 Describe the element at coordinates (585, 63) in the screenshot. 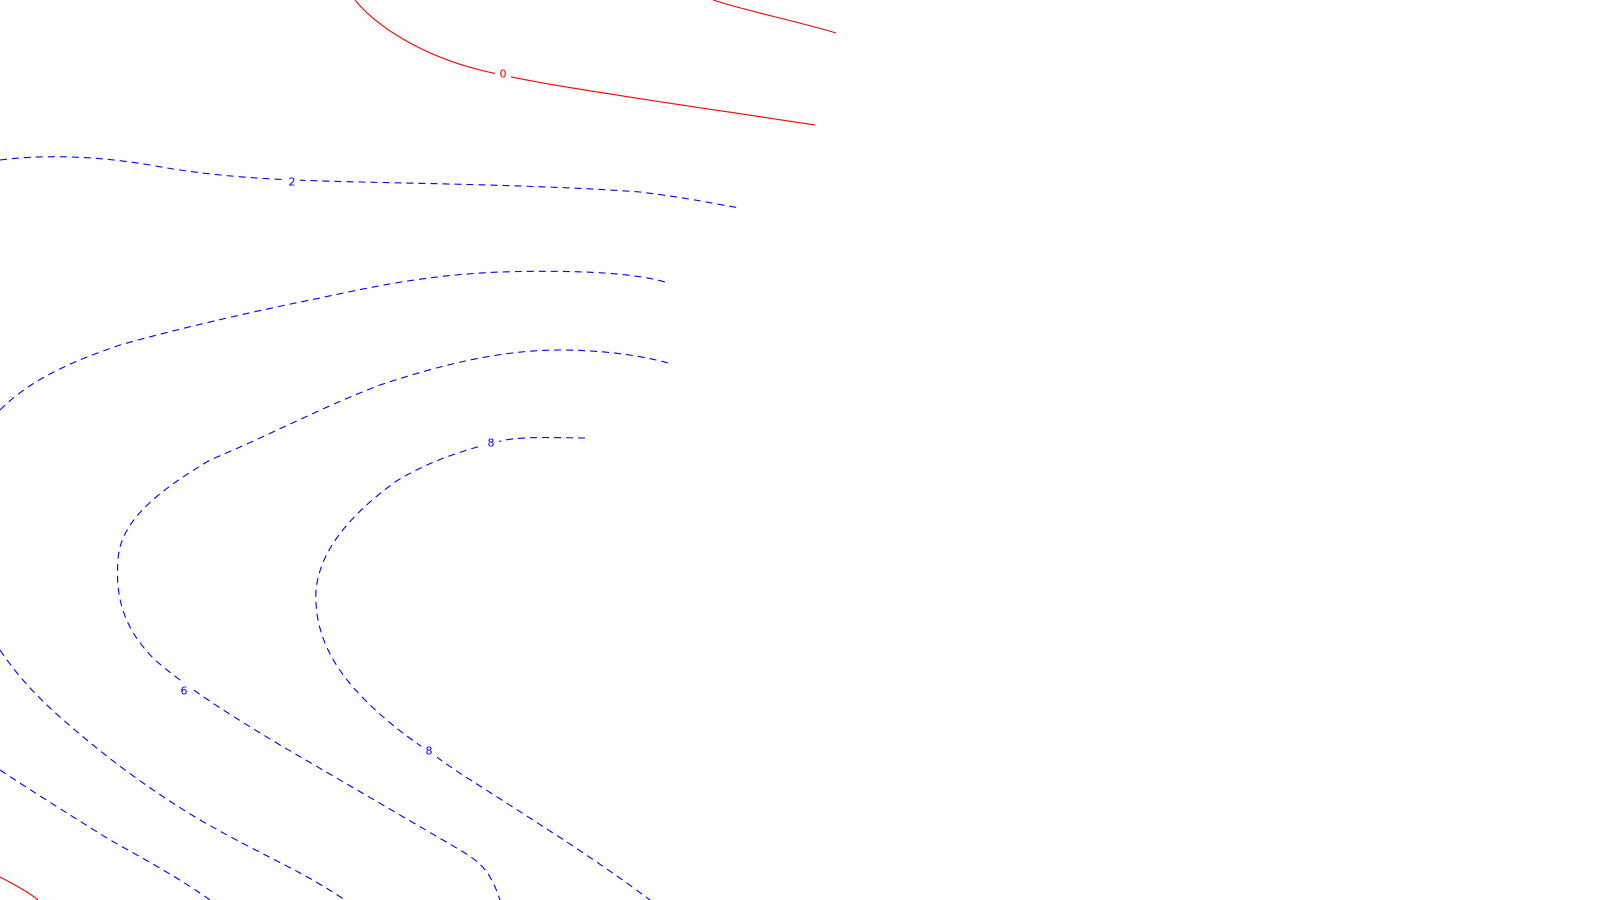

I see `contour-line-zero-upper` at that location.